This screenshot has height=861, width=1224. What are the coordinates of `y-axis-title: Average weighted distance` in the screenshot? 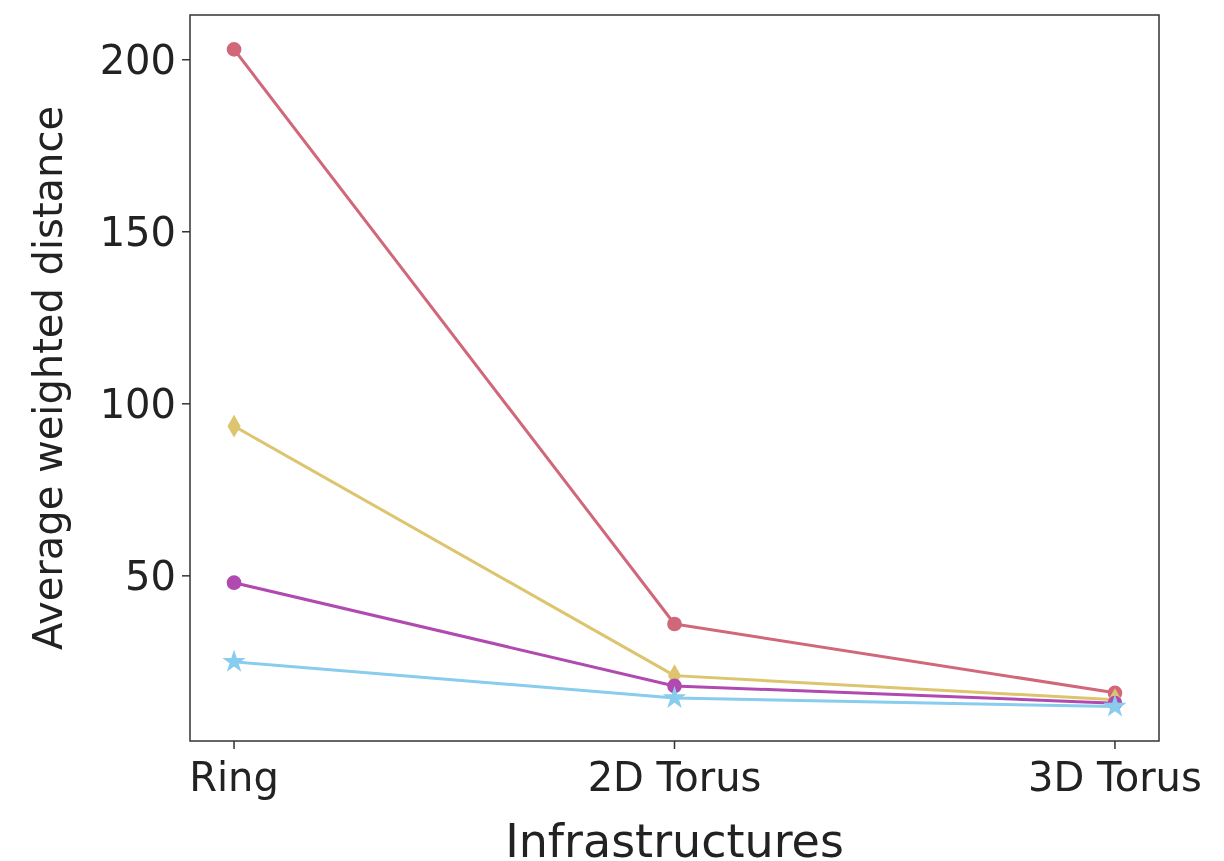 It's located at (48, 378).